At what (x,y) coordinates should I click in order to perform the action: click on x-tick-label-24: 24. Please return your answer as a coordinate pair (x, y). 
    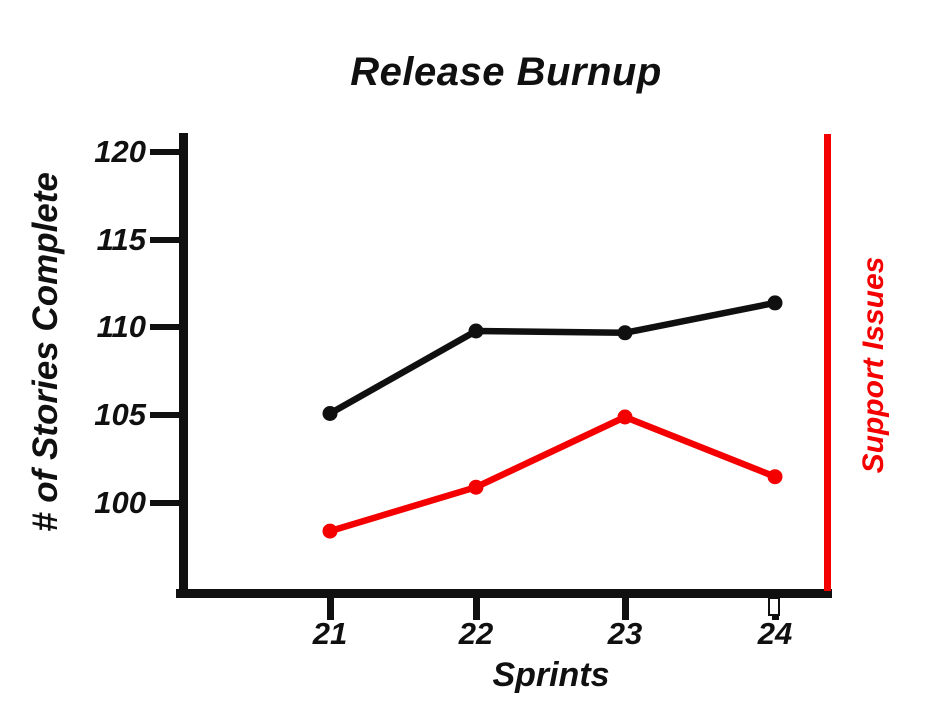
    Looking at the image, I should click on (775, 633).